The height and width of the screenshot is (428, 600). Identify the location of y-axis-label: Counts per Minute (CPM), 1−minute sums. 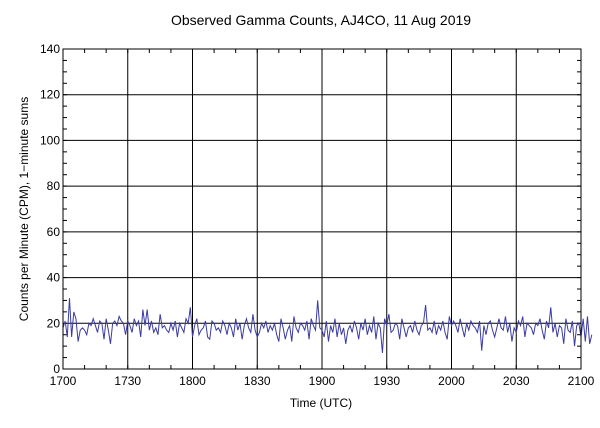
(24, 209).